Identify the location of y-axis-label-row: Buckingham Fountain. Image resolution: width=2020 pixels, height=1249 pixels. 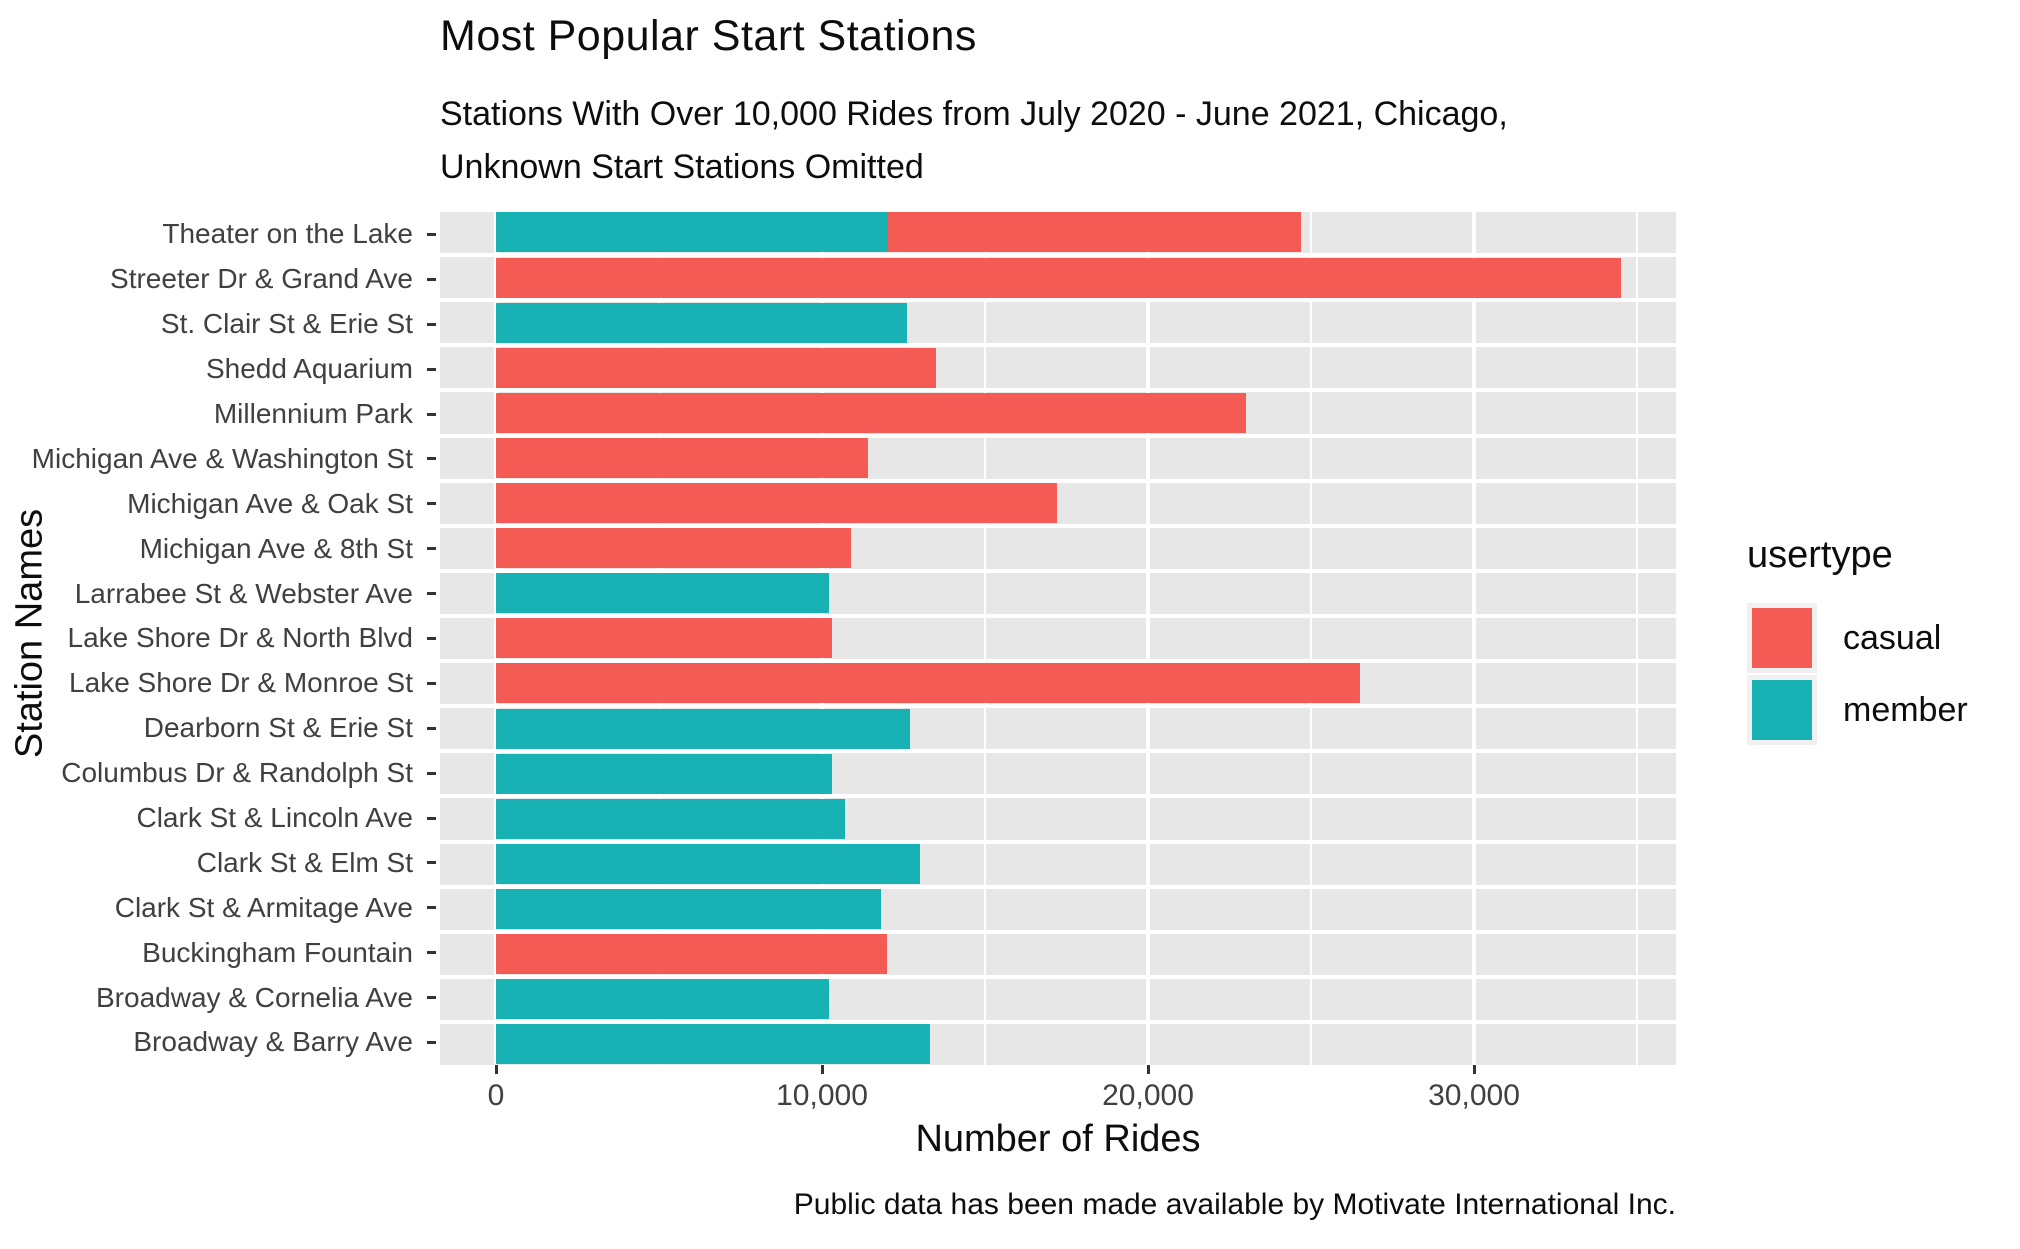
(220, 952).